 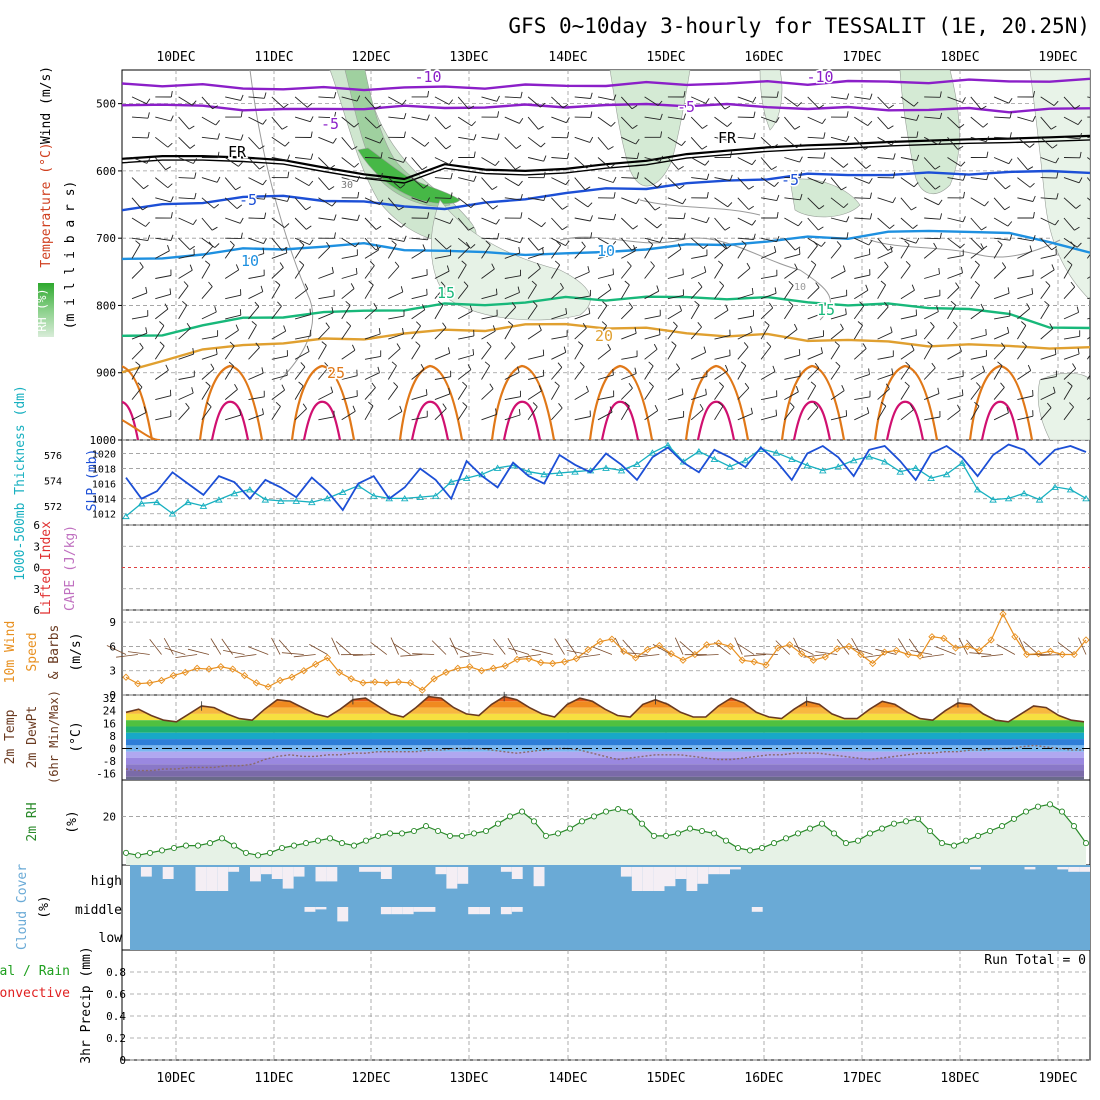 What do you see at coordinates (32, 737) in the screenshot?
I see `ylabel-2m-dewpt: 2m DewPt` at bounding box center [32, 737].